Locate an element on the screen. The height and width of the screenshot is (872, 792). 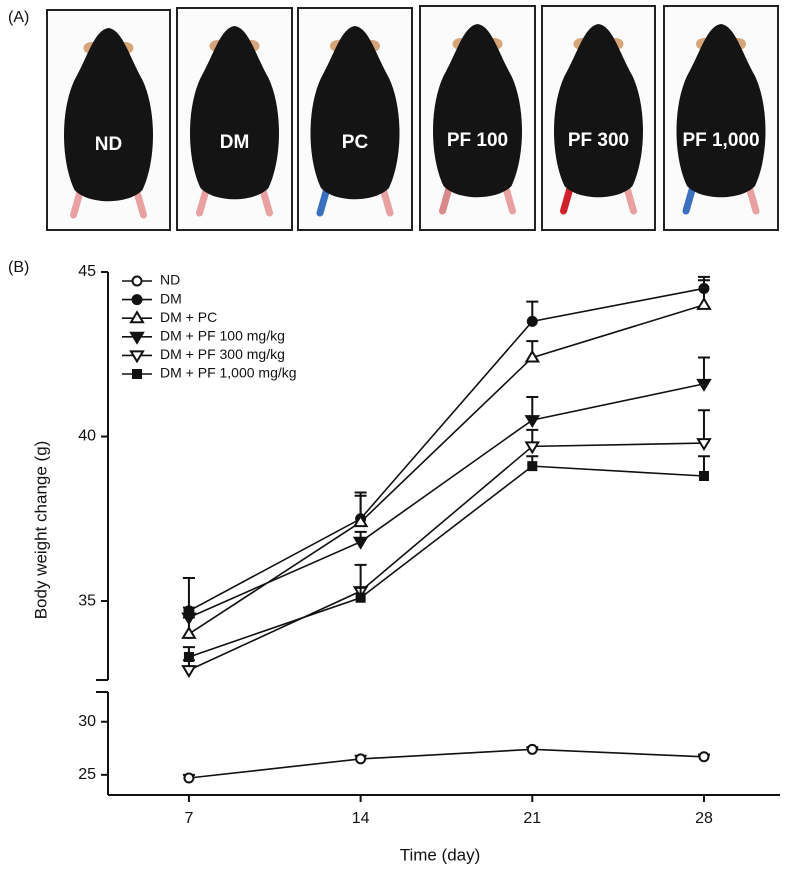
x-tick-label: 14 is located at coordinates (361, 818).